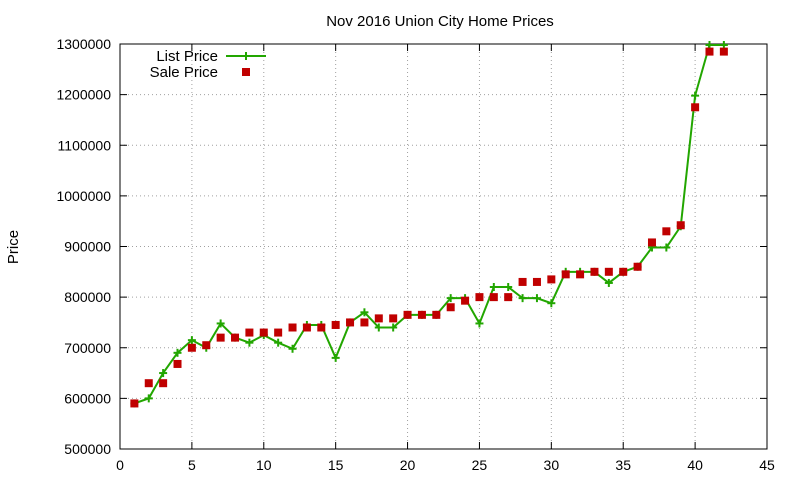 This screenshot has height=480, width=800. What do you see at coordinates (187, 56) in the screenshot?
I see `legend-label-list-price: List Price` at bounding box center [187, 56].